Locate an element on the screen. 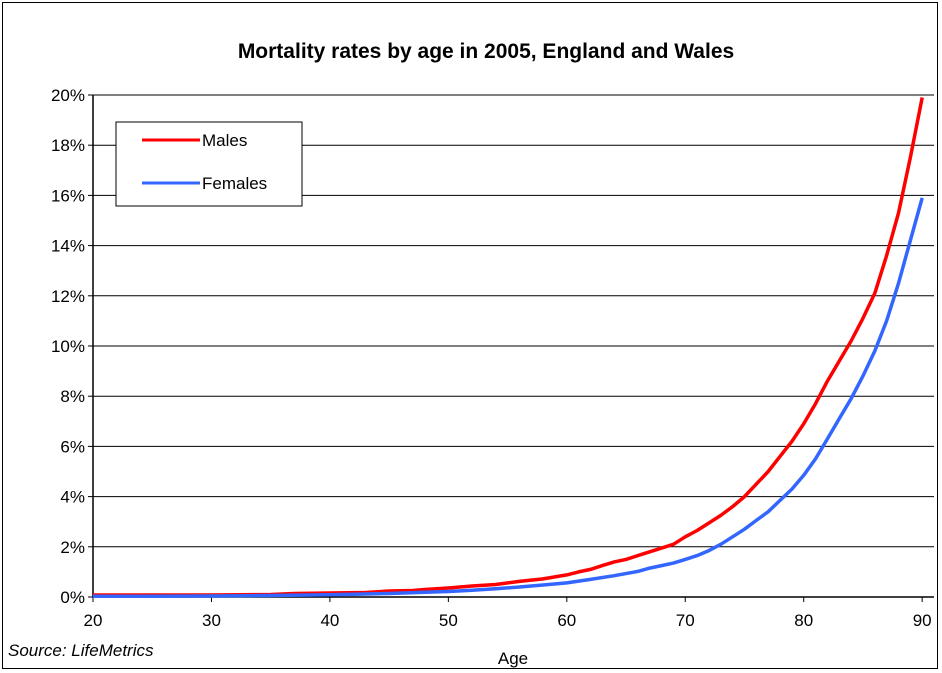 This screenshot has width=942, height=673. y-tick-label: 6% is located at coordinates (72, 446).